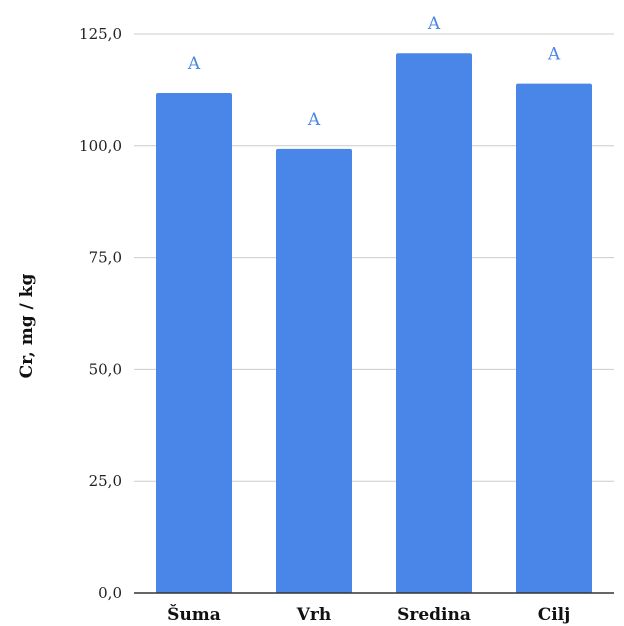 This screenshot has height=626, width=624. Describe the element at coordinates (554, 615) in the screenshot. I see `x-category-label: Cilj` at that location.